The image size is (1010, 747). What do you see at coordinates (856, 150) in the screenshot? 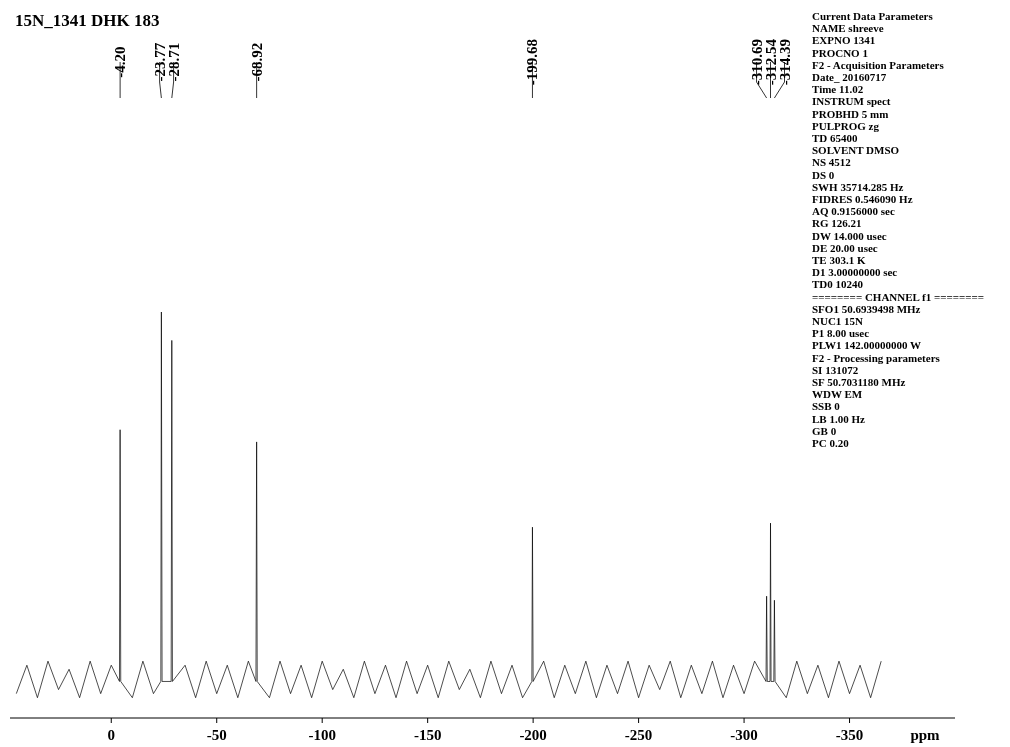
I see `text: SOLVENT DMSO` at bounding box center [856, 150].